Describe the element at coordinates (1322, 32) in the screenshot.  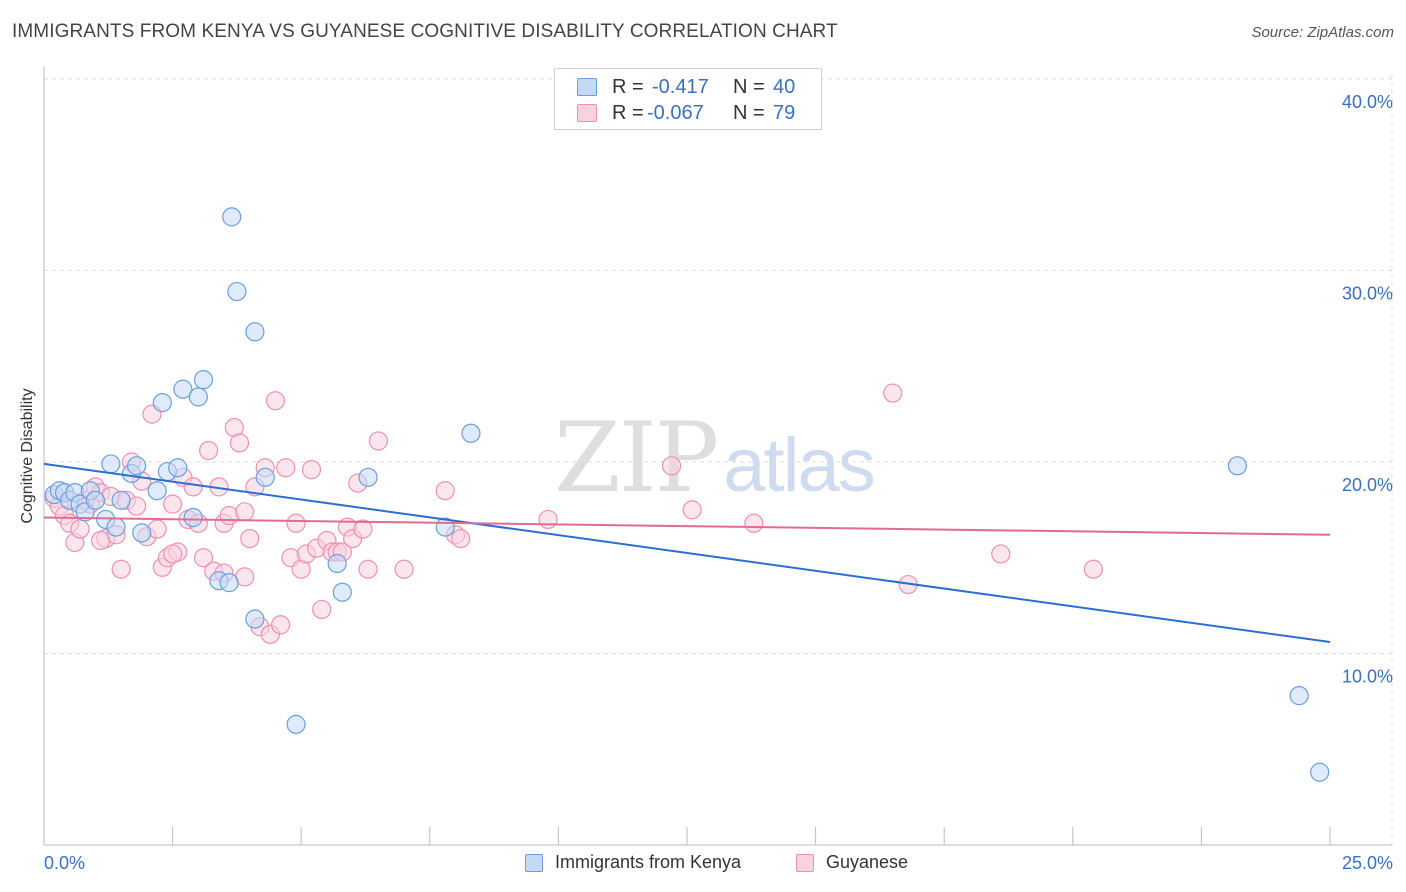
I see `source-label: Source: ZipAtlas.com` at that location.